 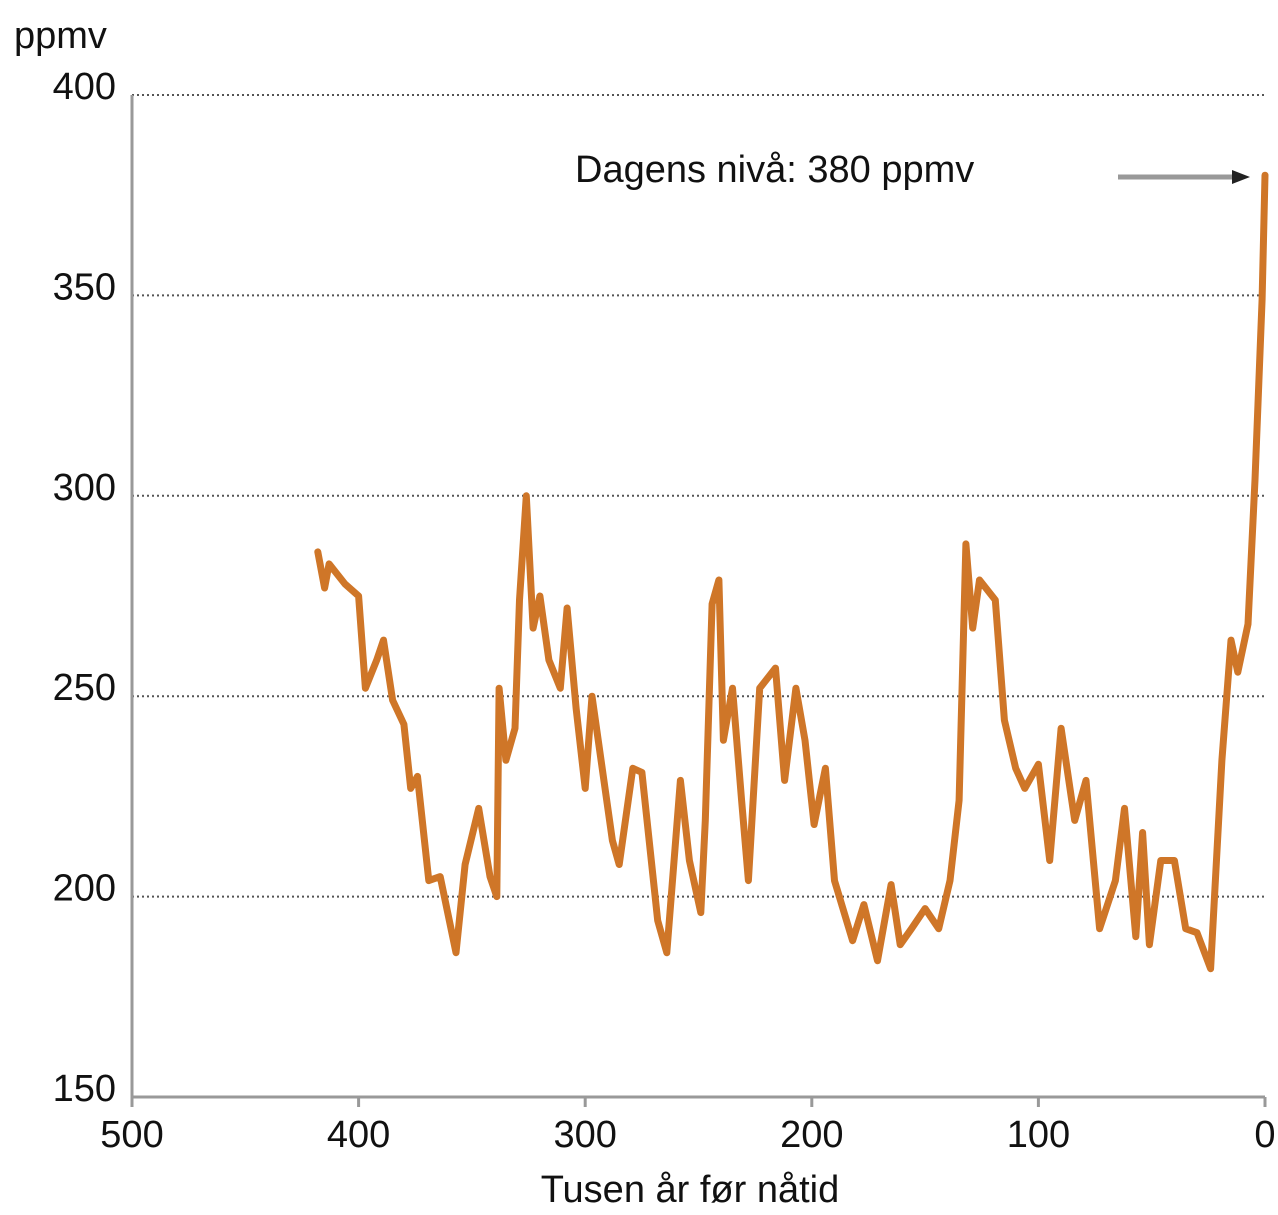 I want to click on x-axis-label: Tusen år før nåtid, so click(x=690, y=1190).